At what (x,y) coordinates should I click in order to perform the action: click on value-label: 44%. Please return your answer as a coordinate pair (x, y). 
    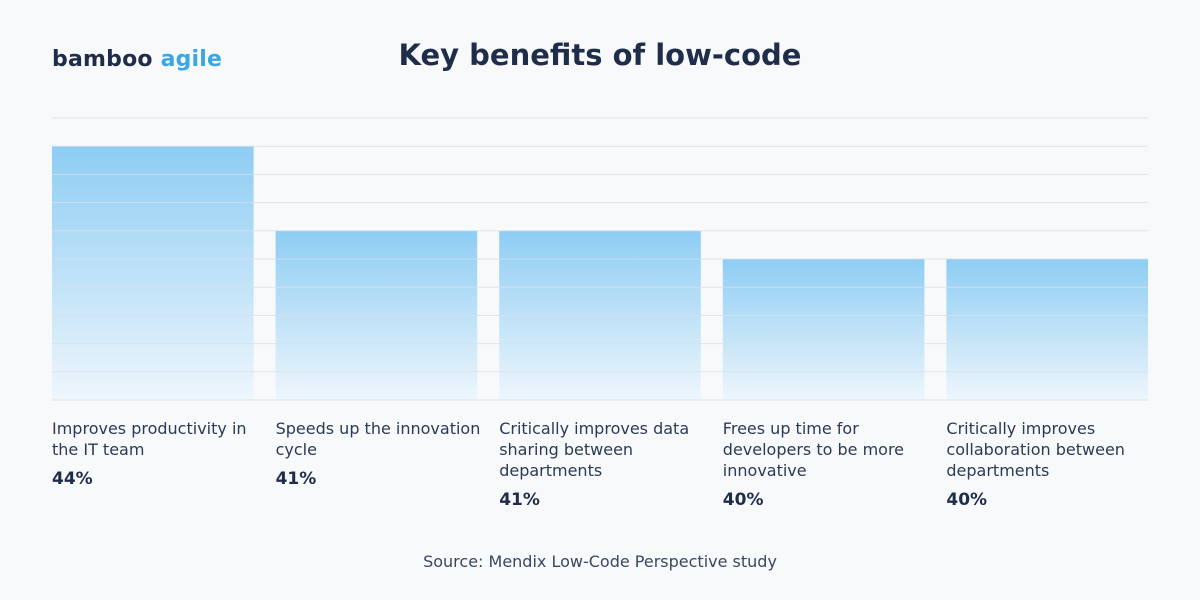
    Looking at the image, I should click on (72, 479).